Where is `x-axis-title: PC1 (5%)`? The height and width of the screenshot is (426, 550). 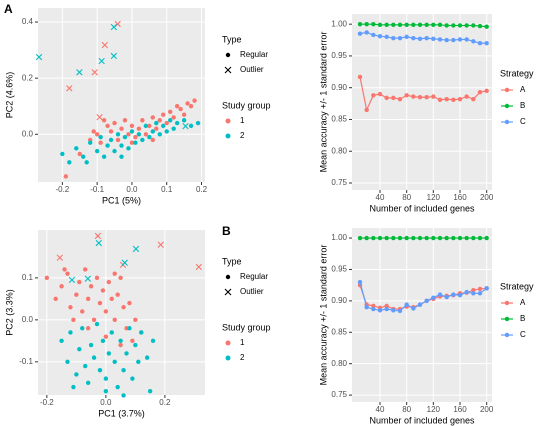
x-axis-title: PC1 (5%) is located at coordinates (121, 200).